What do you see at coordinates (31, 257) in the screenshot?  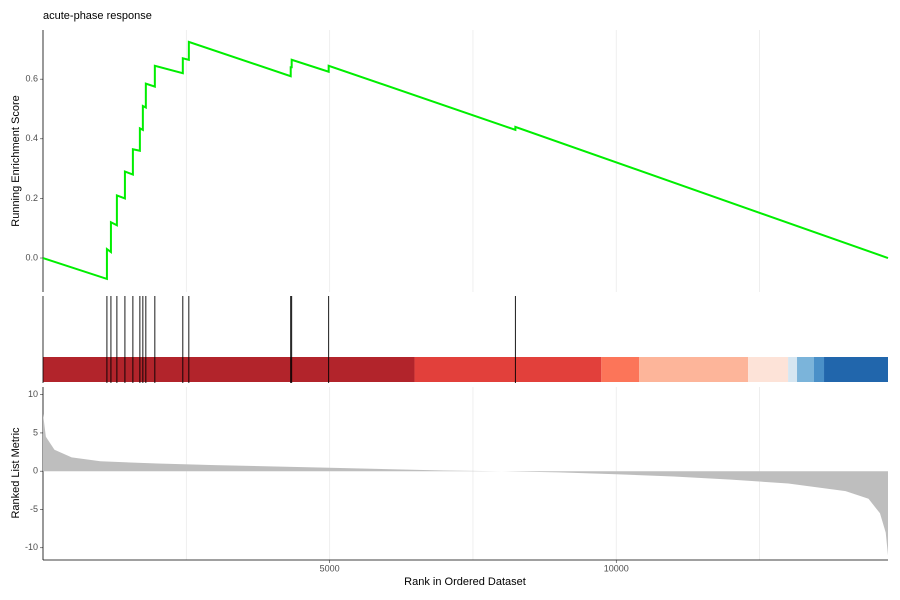 I see `y-tick-label: 0.0` at bounding box center [31, 257].